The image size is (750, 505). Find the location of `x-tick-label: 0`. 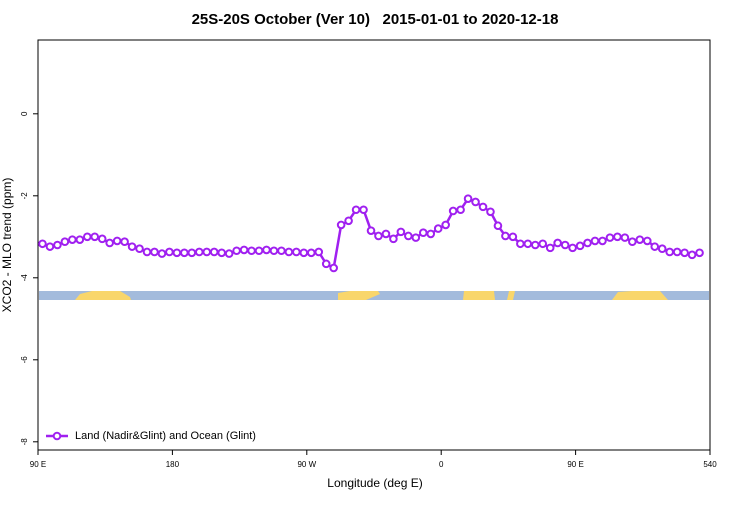

x-tick-label: 0 is located at coordinates (441, 464).